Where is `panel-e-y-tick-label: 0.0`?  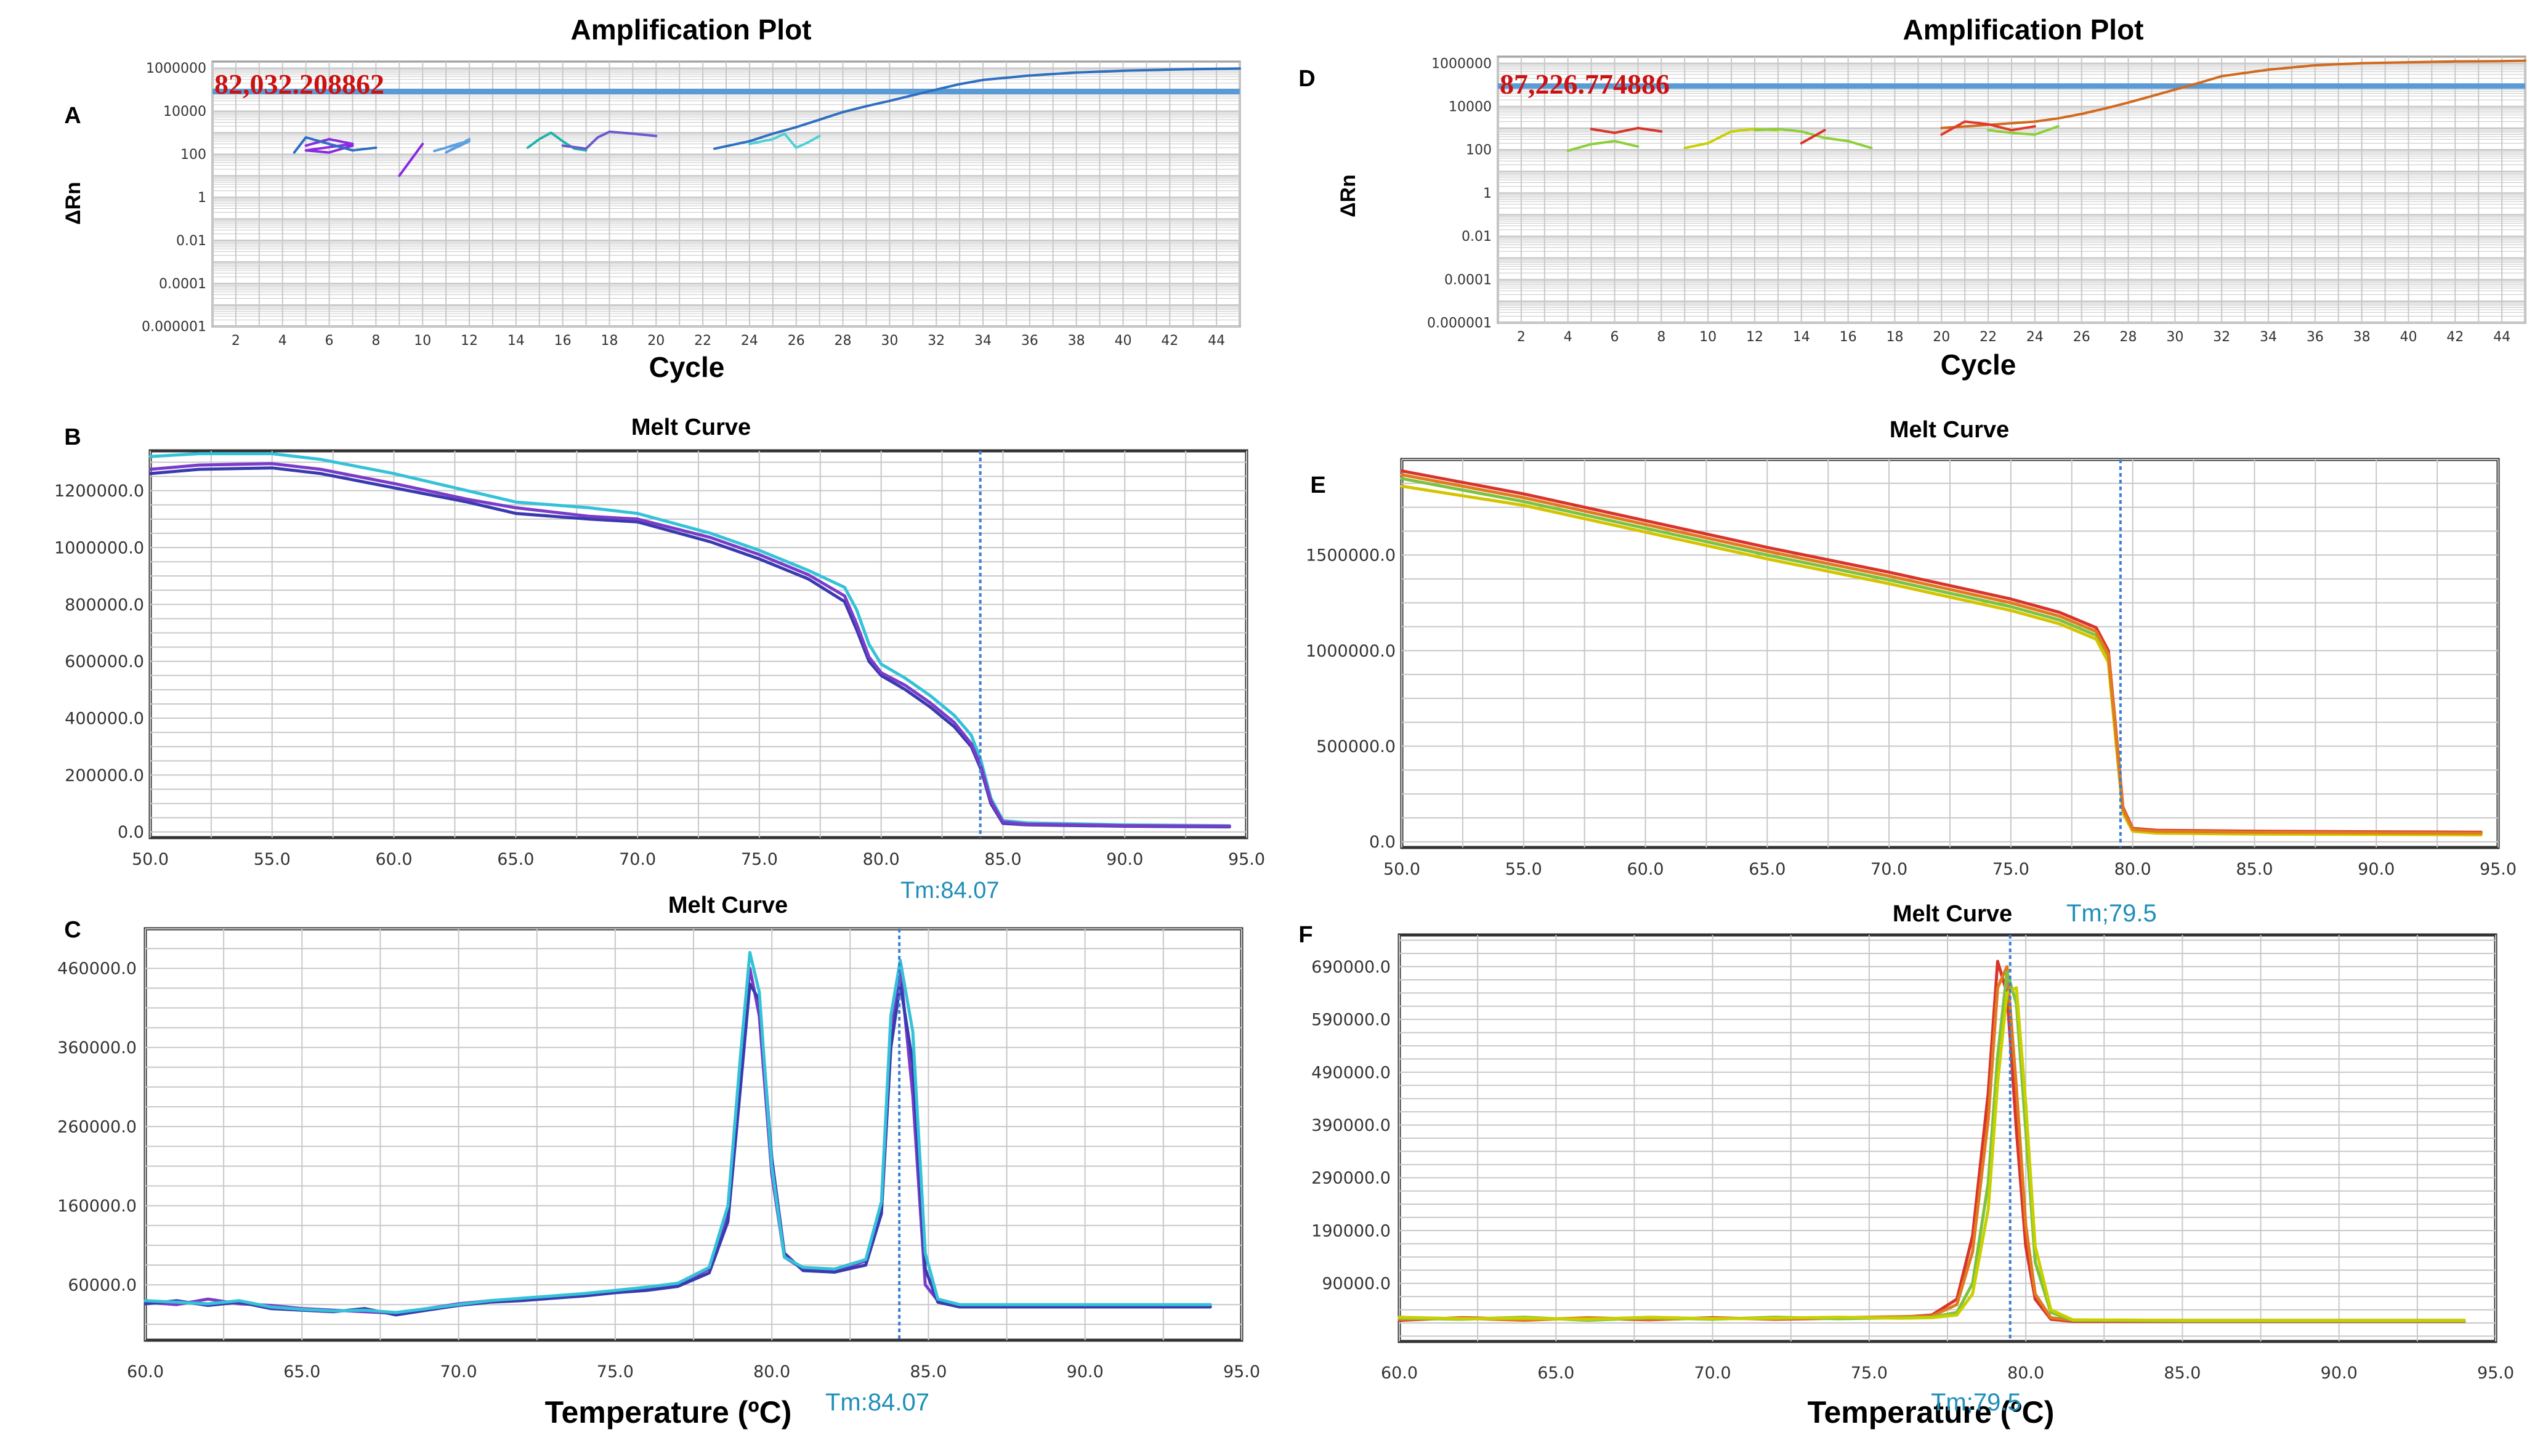
panel-e-y-tick-label: 0.0 is located at coordinates (1382, 842).